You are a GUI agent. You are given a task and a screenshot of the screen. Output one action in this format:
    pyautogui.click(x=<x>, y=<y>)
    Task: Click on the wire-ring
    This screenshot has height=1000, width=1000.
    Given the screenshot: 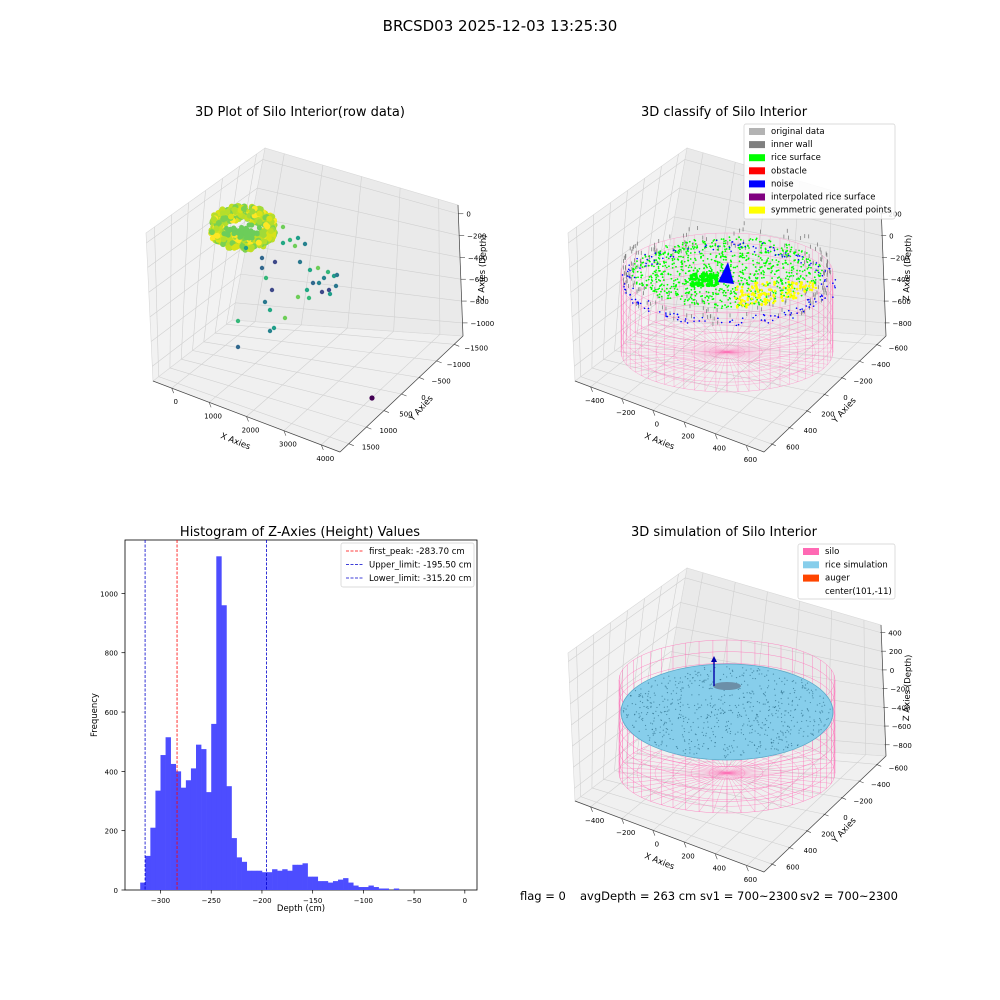 What is the action you would take?
    pyautogui.click(x=727, y=352)
    